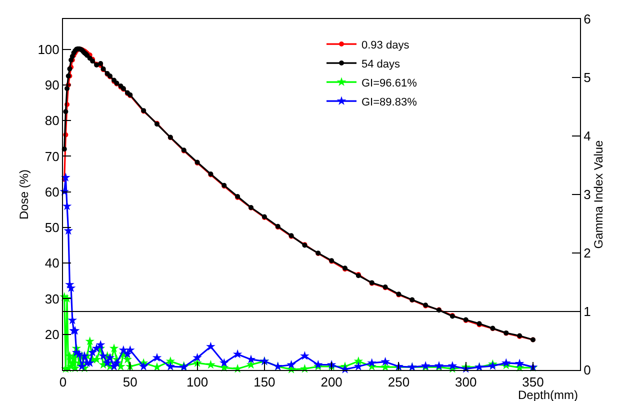 This screenshot has width=622, height=401. What do you see at coordinates (197, 382) in the screenshot?
I see `x-tick-label: 100` at bounding box center [197, 382].